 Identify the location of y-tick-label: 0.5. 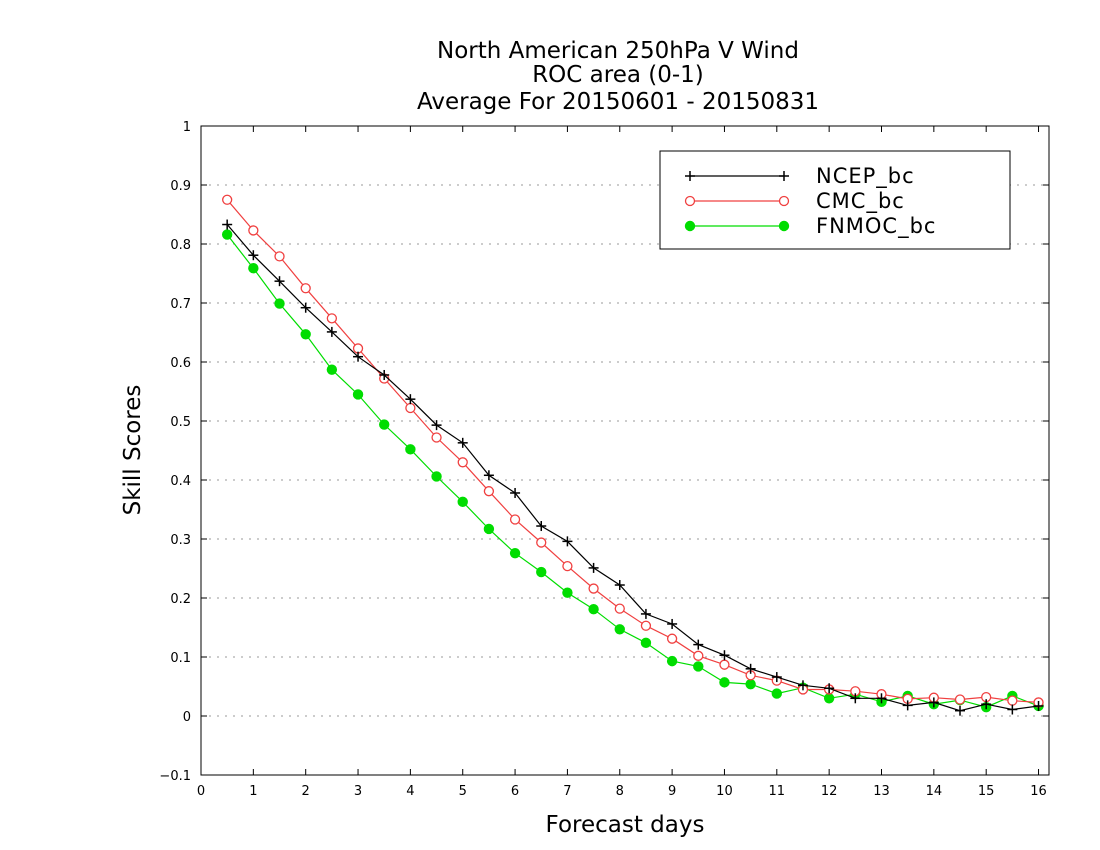
(180, 422).